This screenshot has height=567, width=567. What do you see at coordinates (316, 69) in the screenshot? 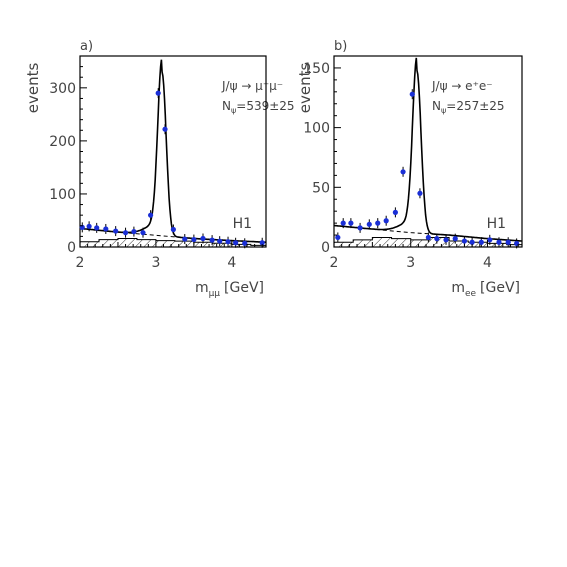
I see `y-tick-label: 150` at bounding box center [316, 69].